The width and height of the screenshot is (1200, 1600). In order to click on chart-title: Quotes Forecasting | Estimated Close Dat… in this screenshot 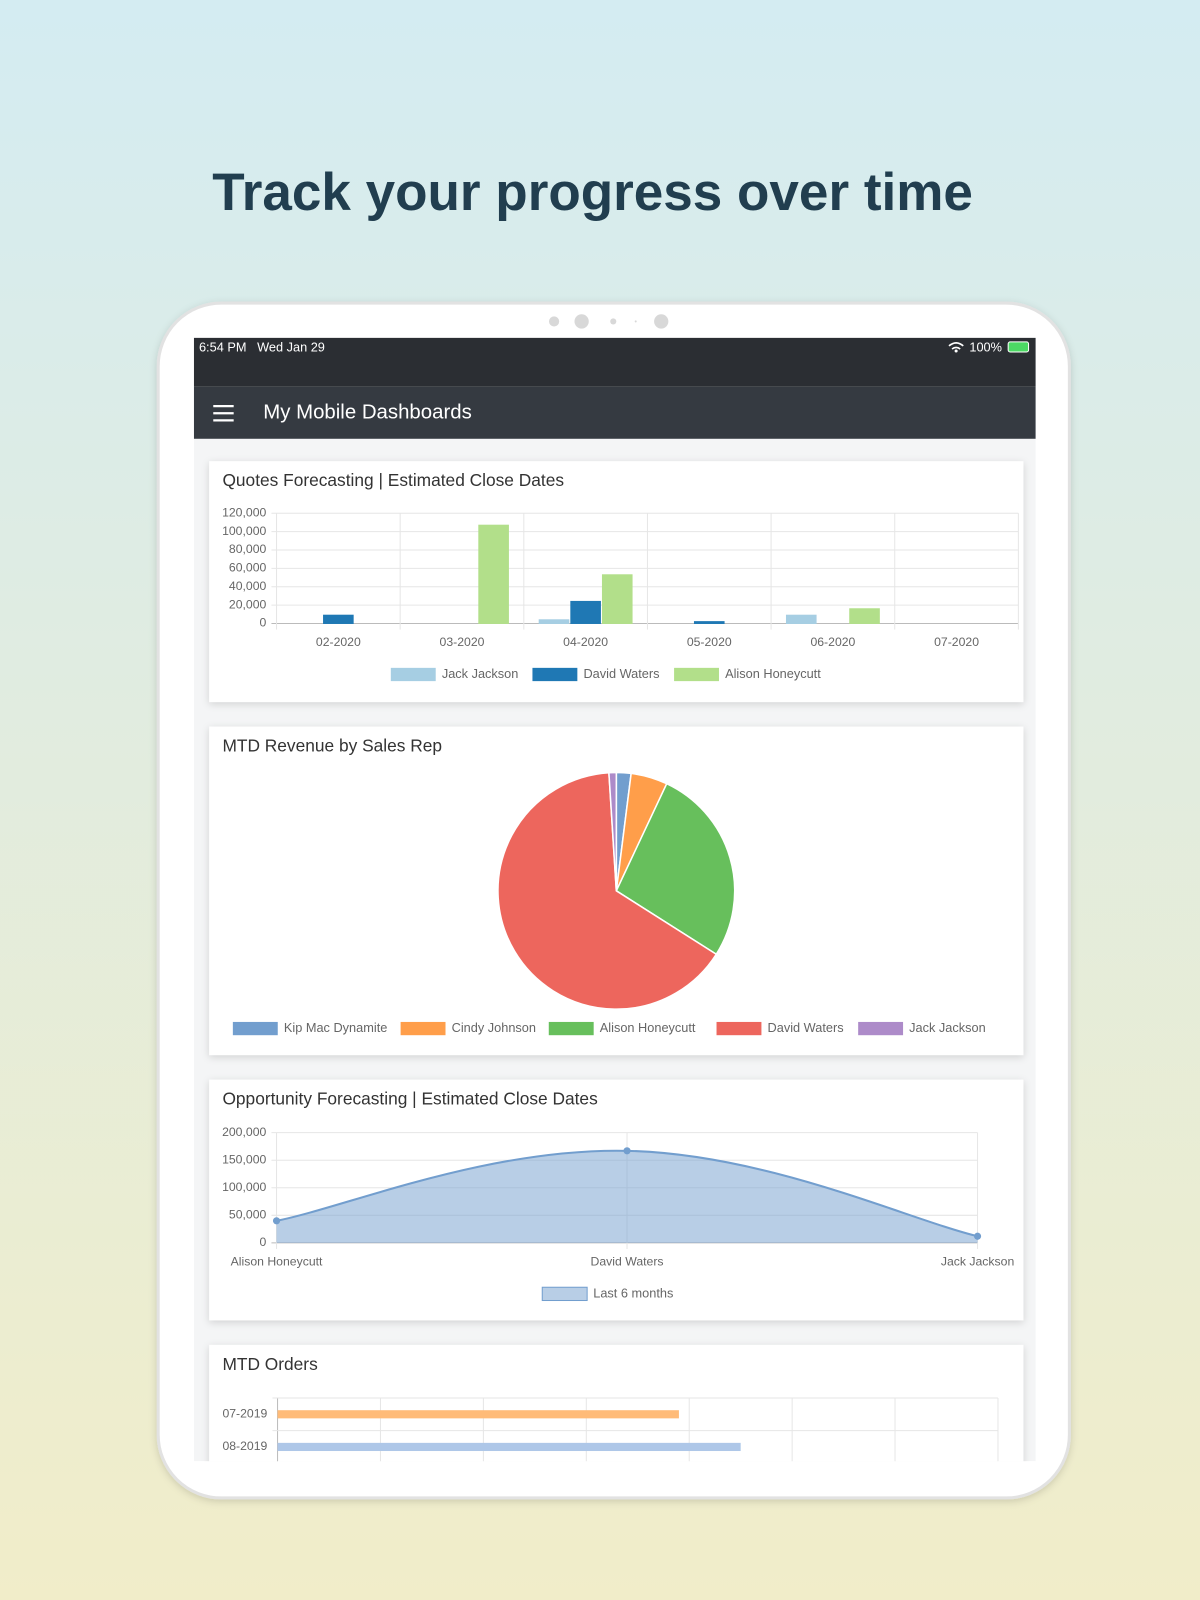, I will do `click(393, 480)`.